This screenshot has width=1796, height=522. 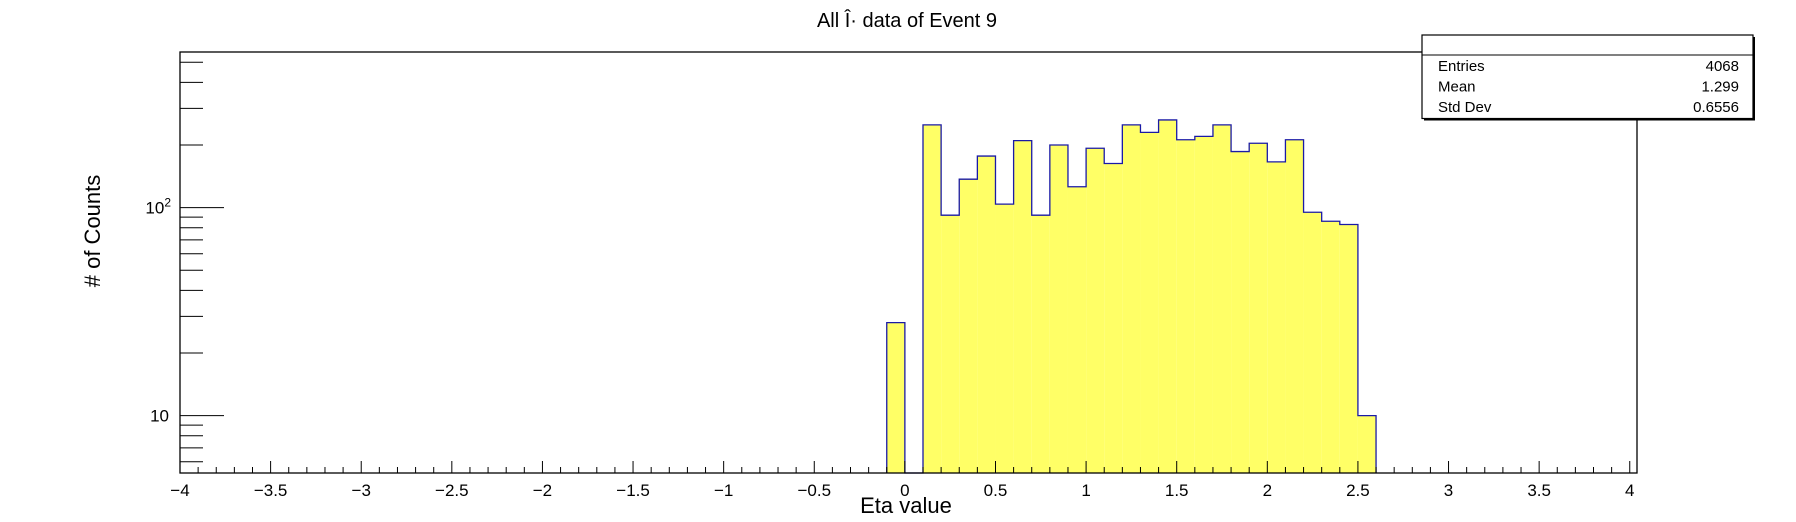 I want to click on x-tick-label: 0.5, so click(x=996, y=490).